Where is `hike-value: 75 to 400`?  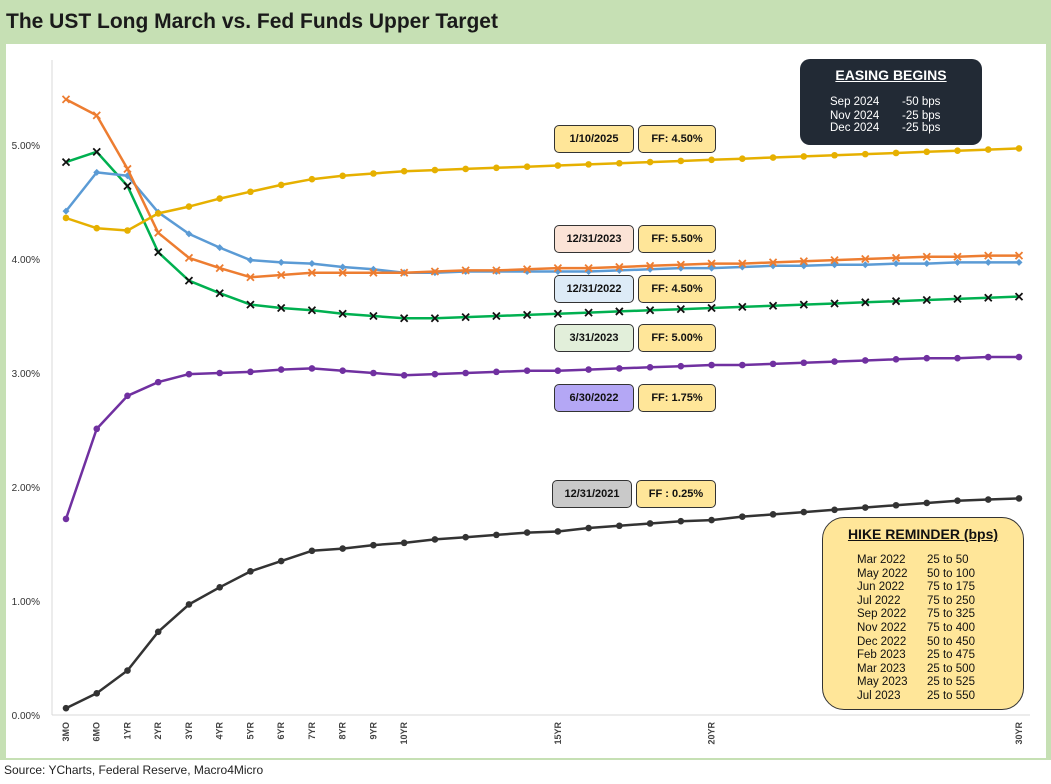
hike-value: 75 to 400 is located at coordinates (951, 628).